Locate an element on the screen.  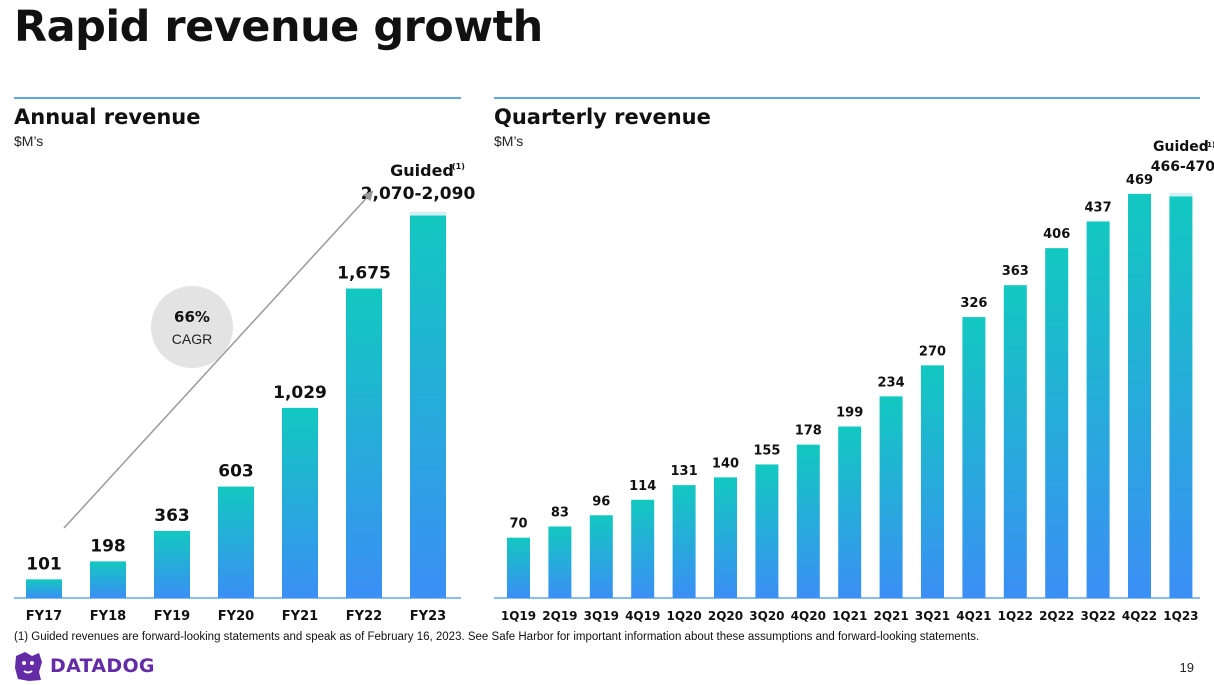
quarterly-value-label-2q21: 234 is located at coordinates (891, 382).